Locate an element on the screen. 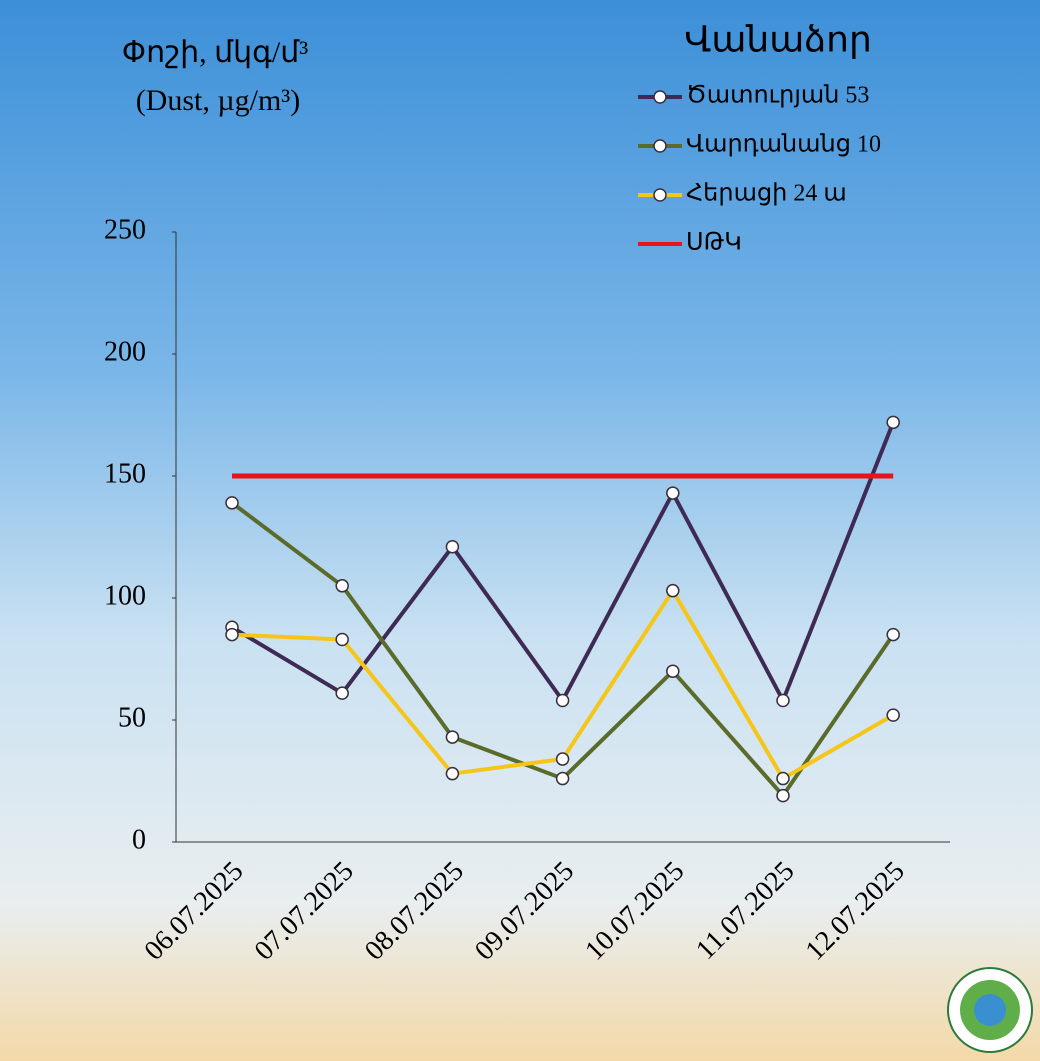  y-tick-label: 200 is located at coordinates (125, 351).